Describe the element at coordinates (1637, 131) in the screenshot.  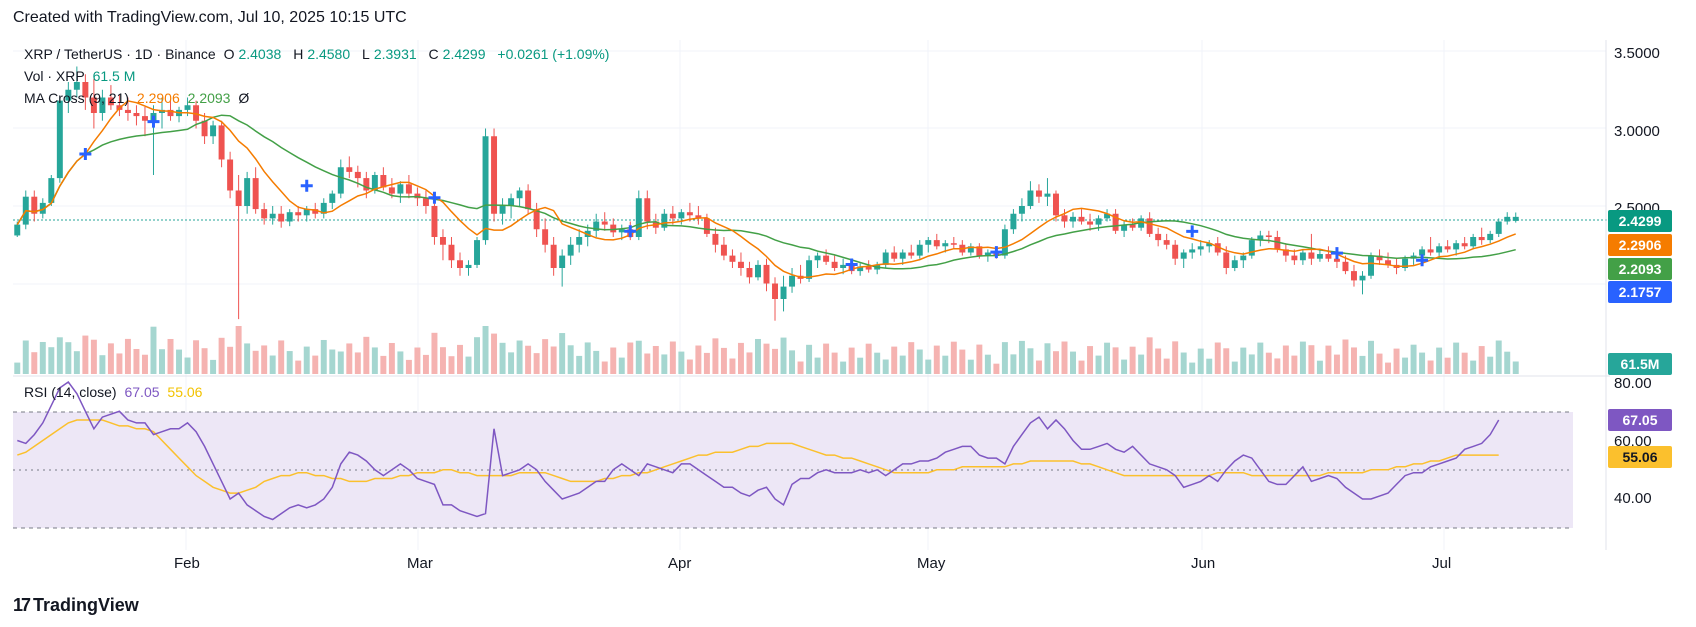
I see `price-tick-3-0: 3.0000` at that location.